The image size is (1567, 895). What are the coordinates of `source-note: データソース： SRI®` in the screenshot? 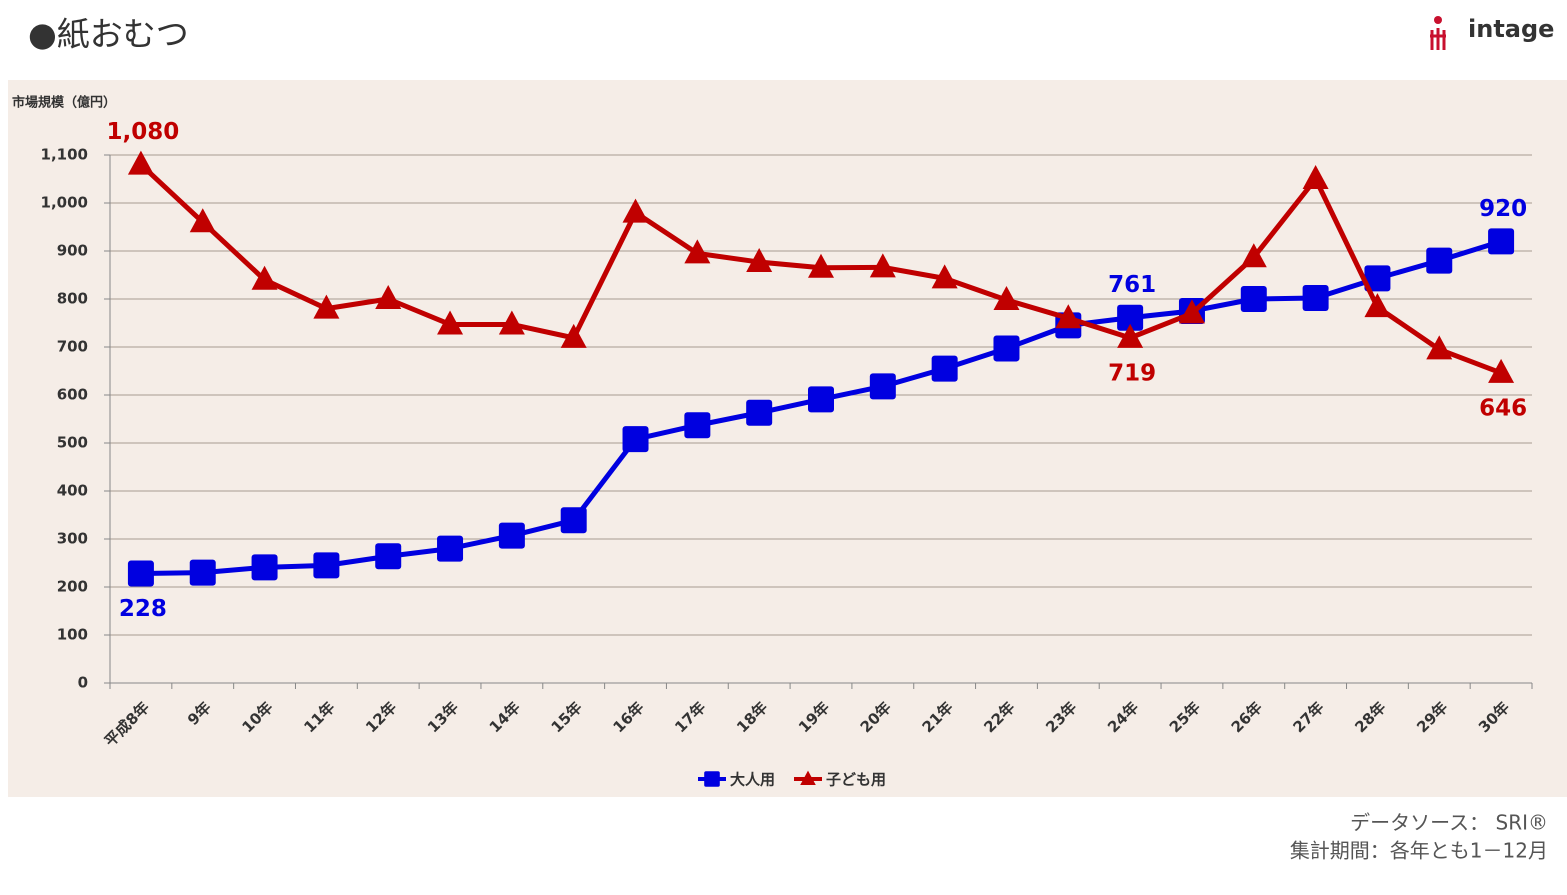 It's located at (1449, 823).